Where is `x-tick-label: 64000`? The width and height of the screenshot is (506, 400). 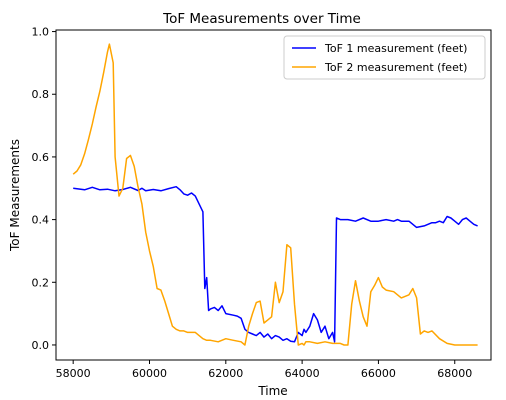
x-tick-label: 64000 is located at coordinates (302, 373).